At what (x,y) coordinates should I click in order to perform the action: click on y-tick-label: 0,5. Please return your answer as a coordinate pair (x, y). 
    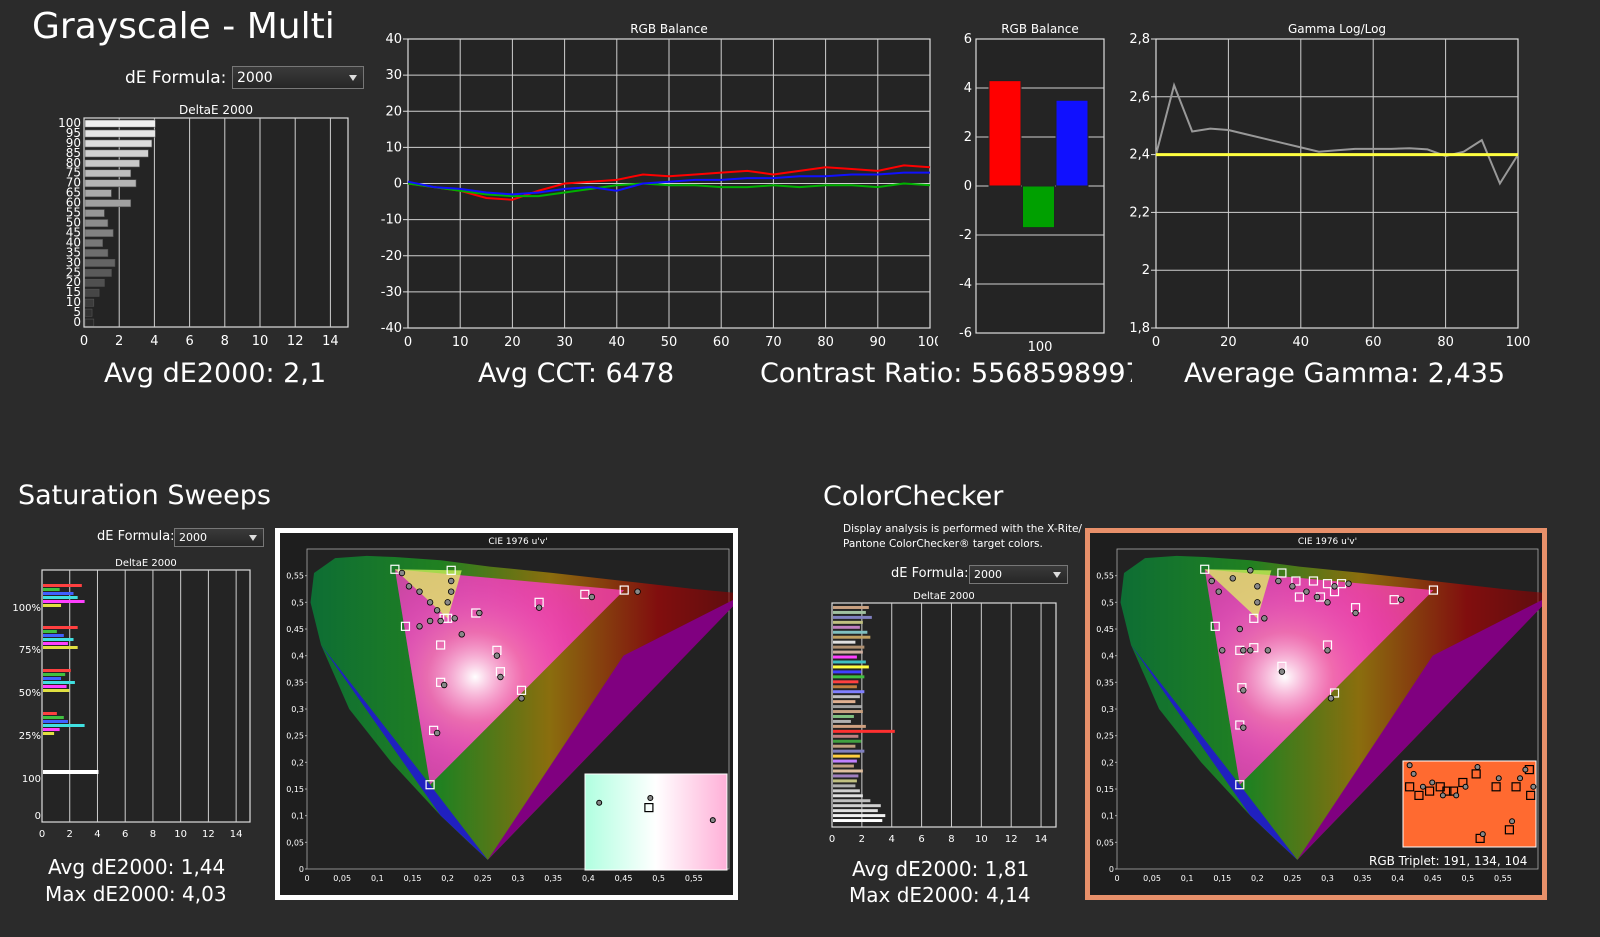
    Looking at the image, I should click on (297, 602).